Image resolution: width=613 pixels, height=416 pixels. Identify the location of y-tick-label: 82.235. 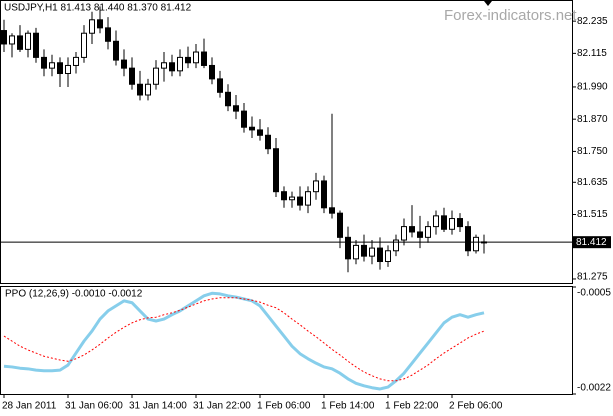
(592, 21).